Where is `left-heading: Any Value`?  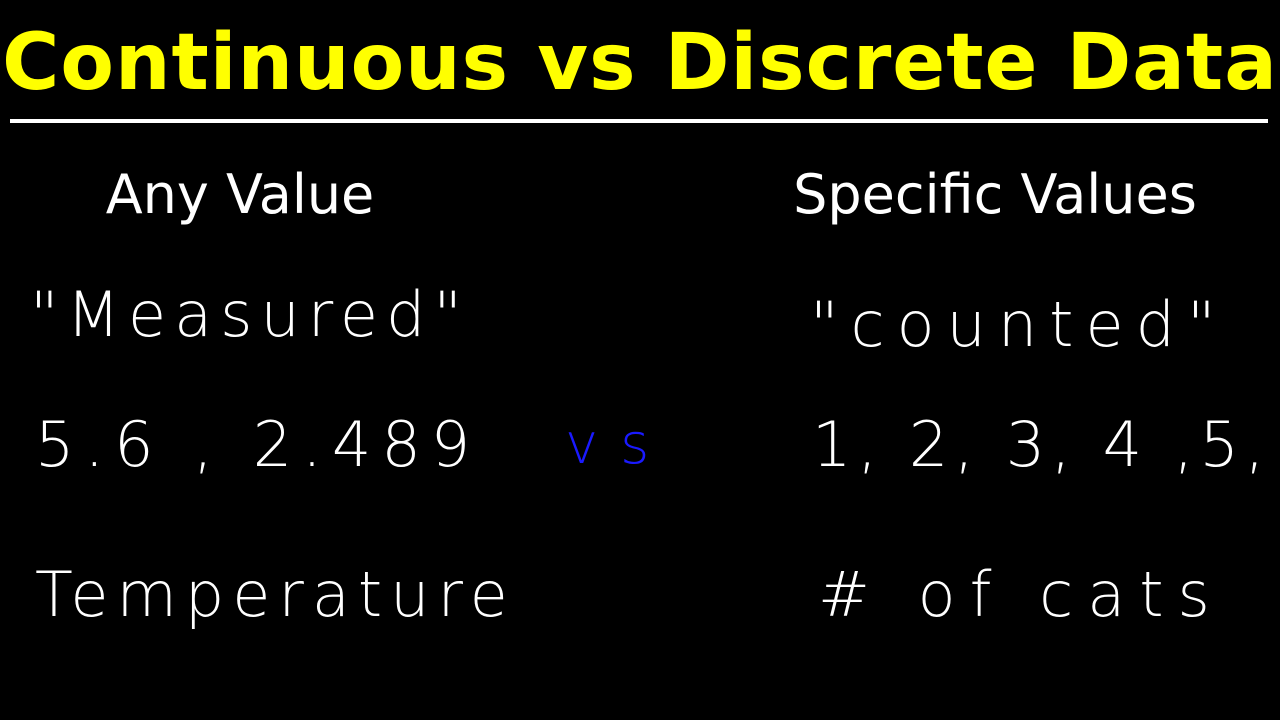 left-heading: Any Value is located at coordinates (240, 194).